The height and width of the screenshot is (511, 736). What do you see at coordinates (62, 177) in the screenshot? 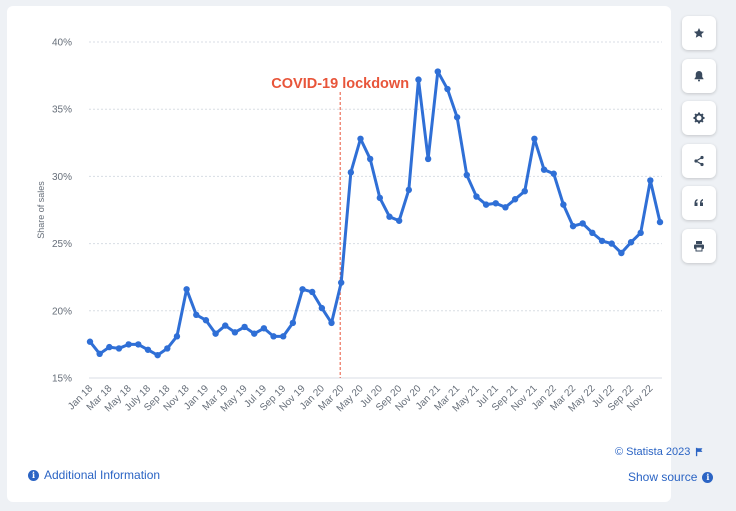
I see `y-tick-label: 30%` at bounding box center [62, 177].